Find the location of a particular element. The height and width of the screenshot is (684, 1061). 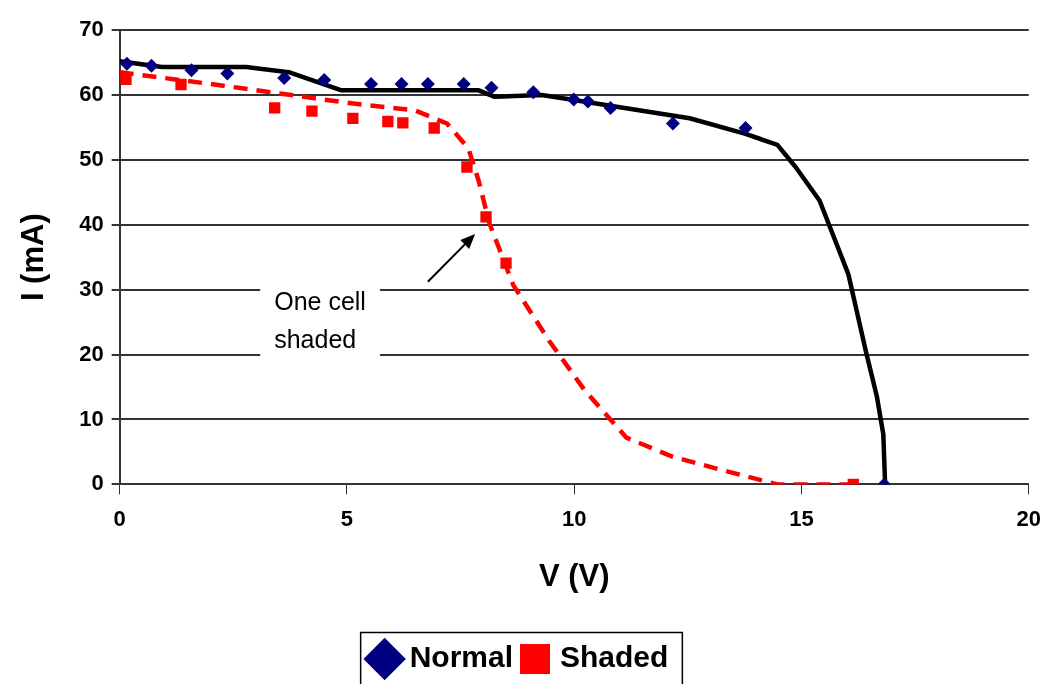

y-tick-label: 60 is located at coordinates (91, 93).